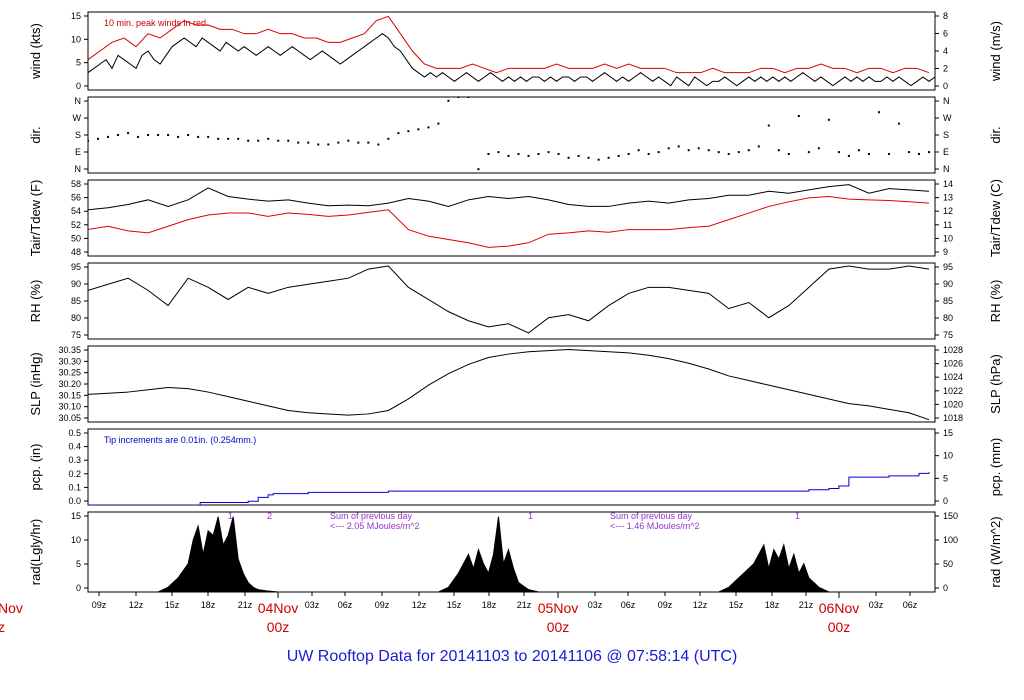  What do you see at coordinates (946, 101) in the screenshot?
I see `y-tick-label-right: N` at bounding box center [946, 101].